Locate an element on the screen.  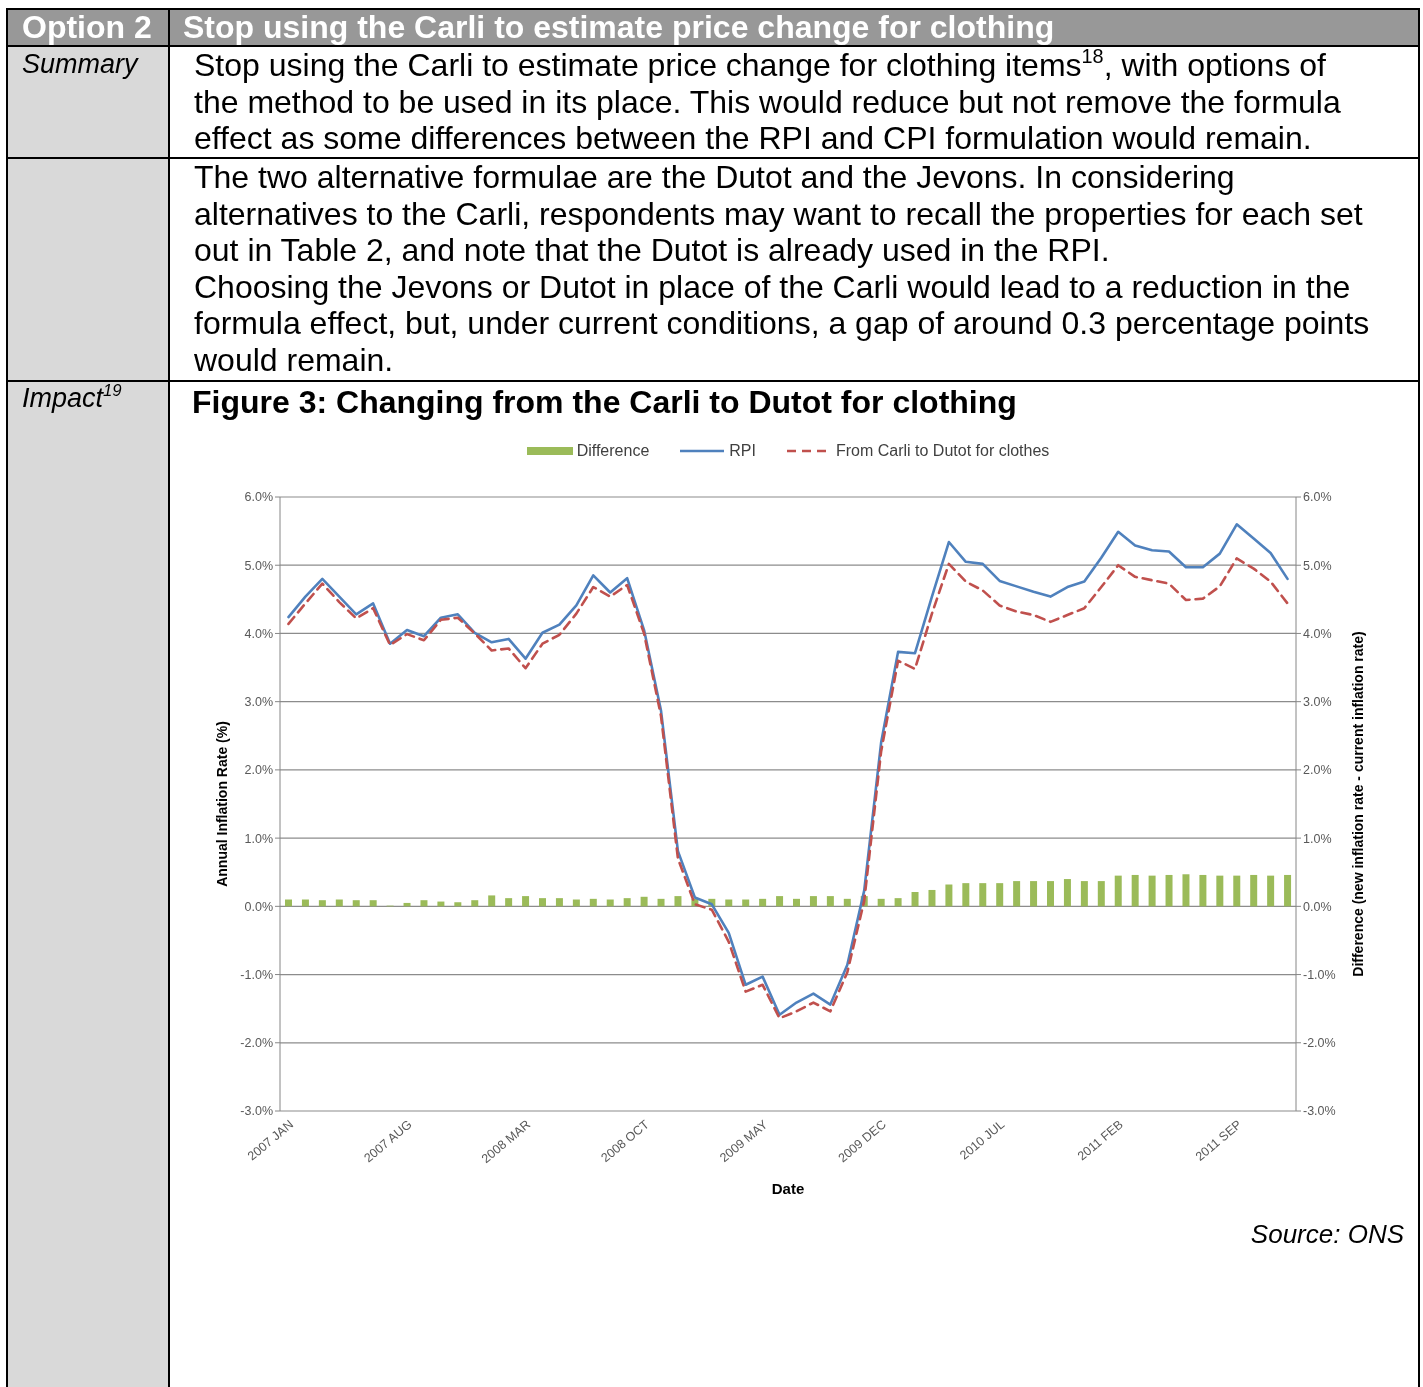
table-header-cell: Stop using the Carli to estimate price change for clothing is located at coordinates (794, 26).